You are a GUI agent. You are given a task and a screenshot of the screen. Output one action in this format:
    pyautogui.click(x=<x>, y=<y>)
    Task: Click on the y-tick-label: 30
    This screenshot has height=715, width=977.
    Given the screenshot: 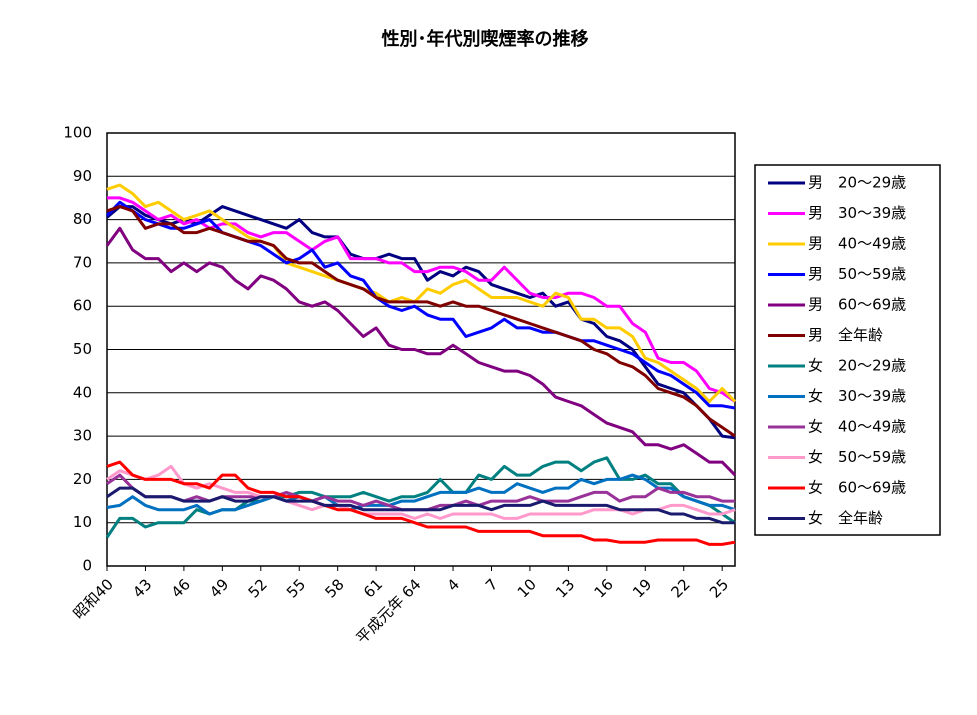 What is the action you would take?
    pyautogui.click(x=82, y=436)
    